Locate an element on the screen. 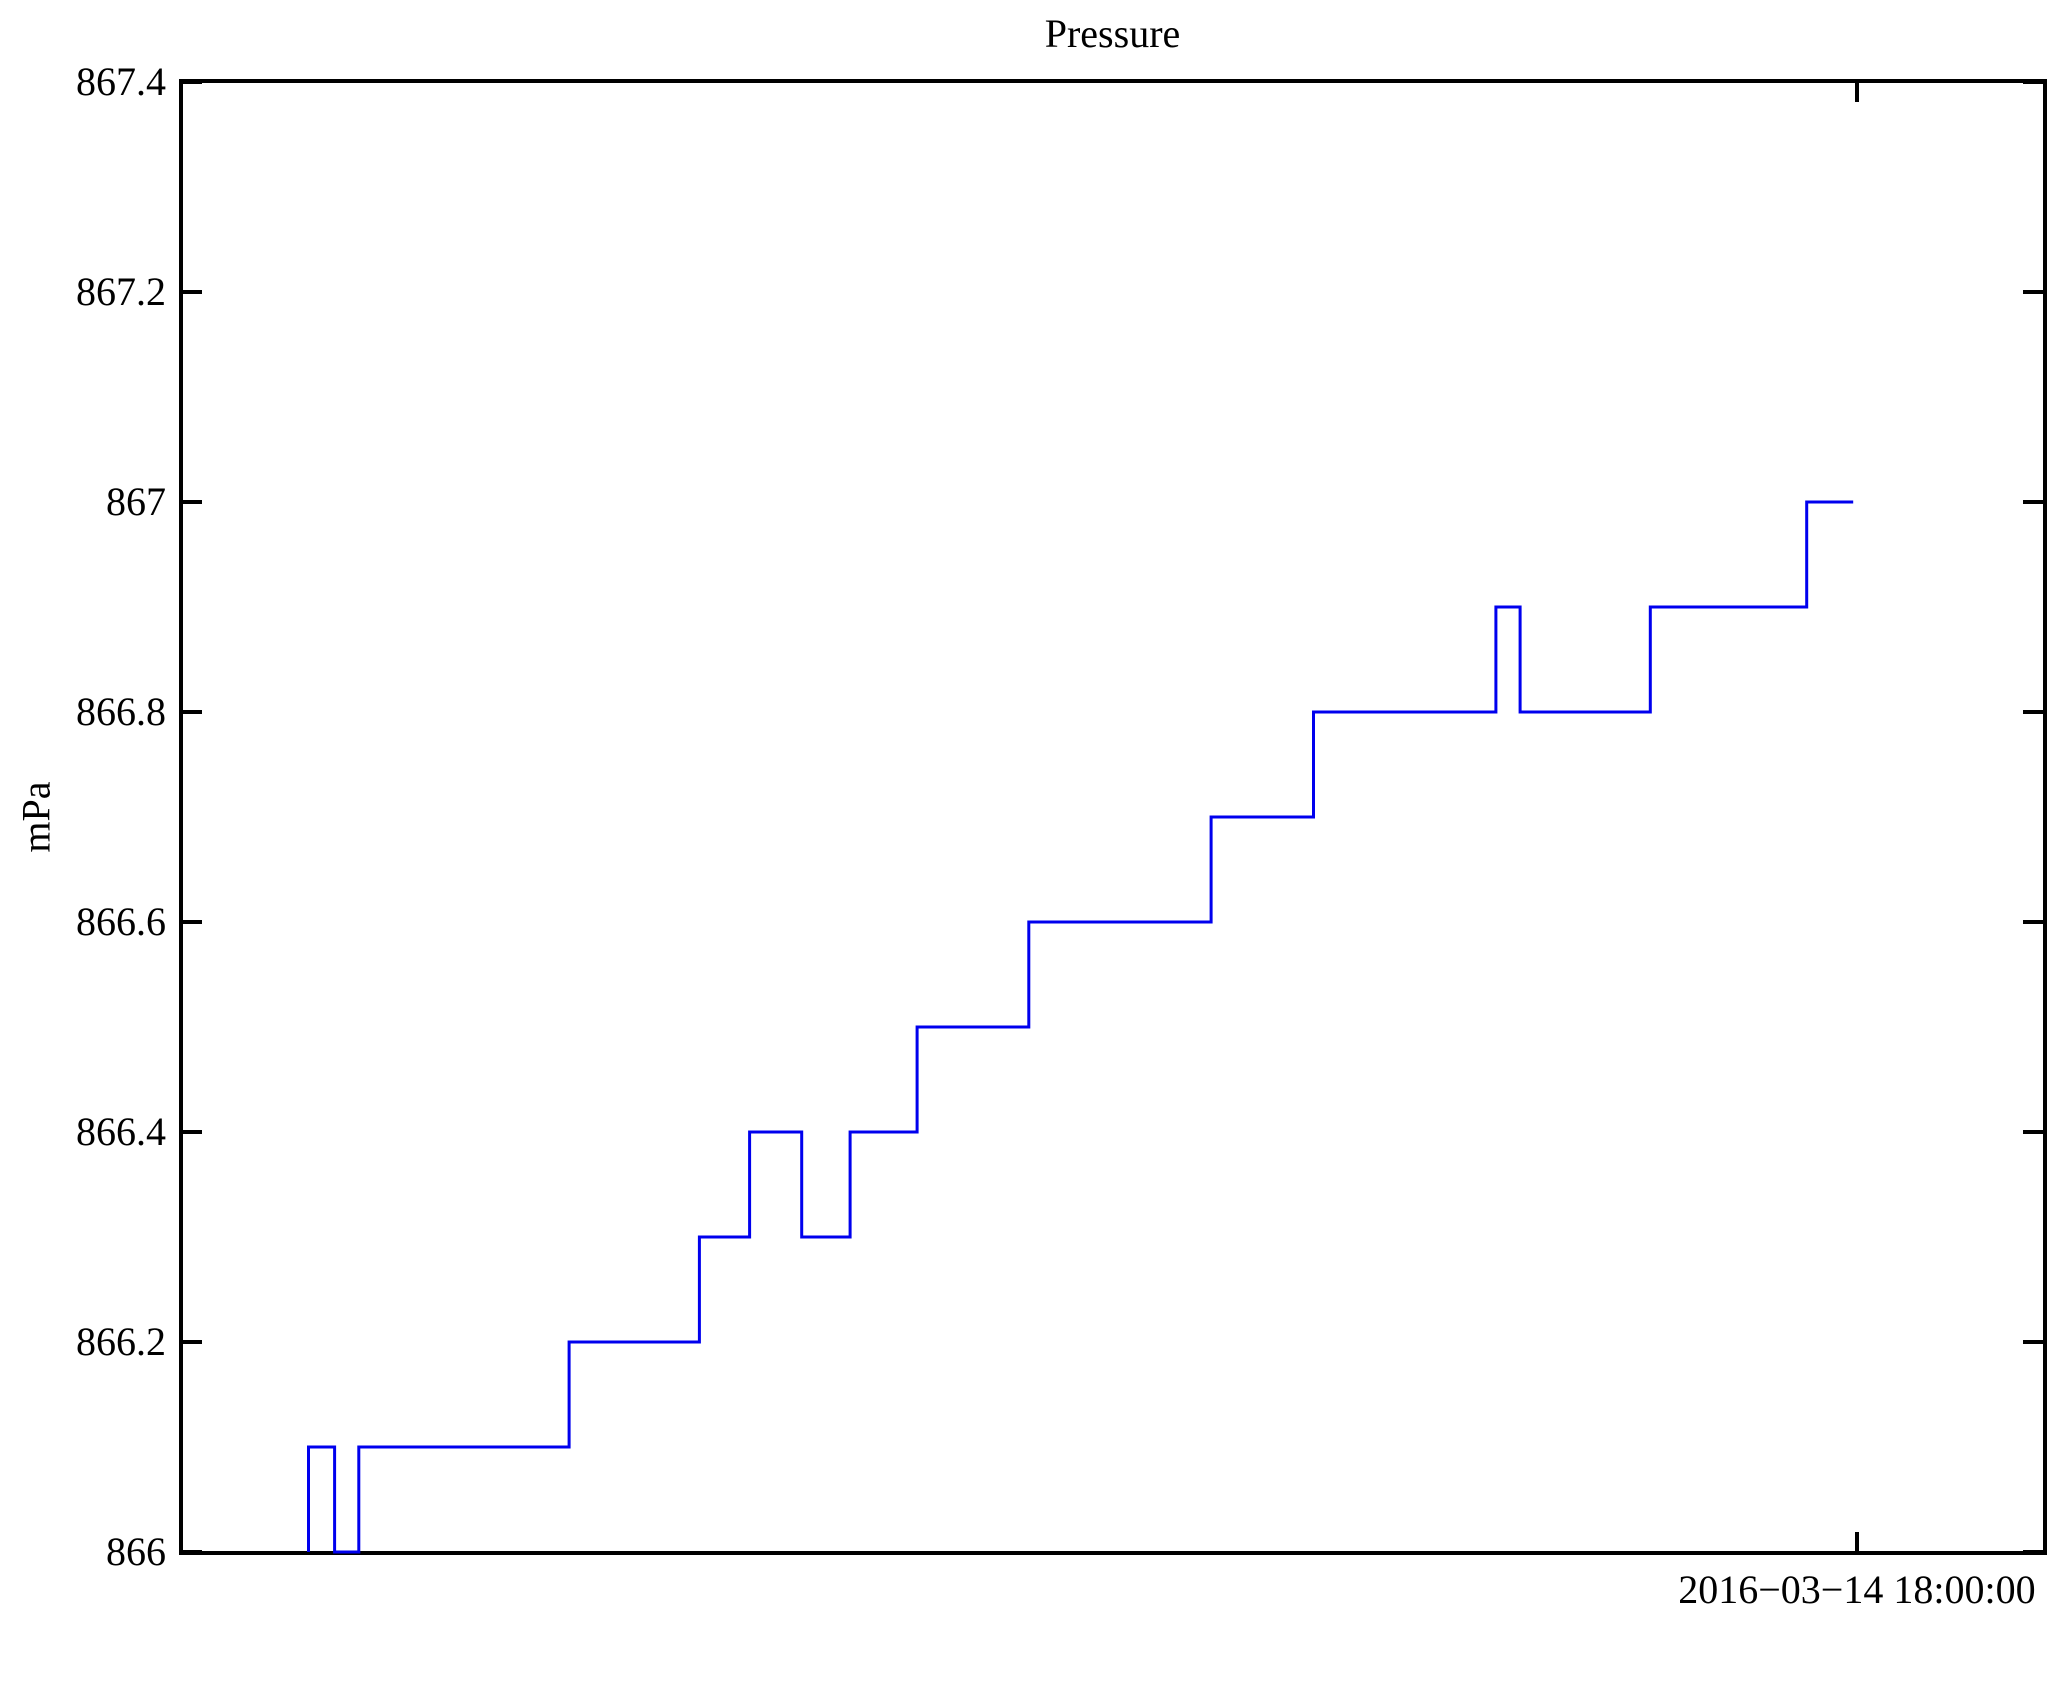 The height and width of the screenshot is (1683, 2063). x-tick-label: 2016−03−14 18:00:00 is located at coordinates (1857, 1589).